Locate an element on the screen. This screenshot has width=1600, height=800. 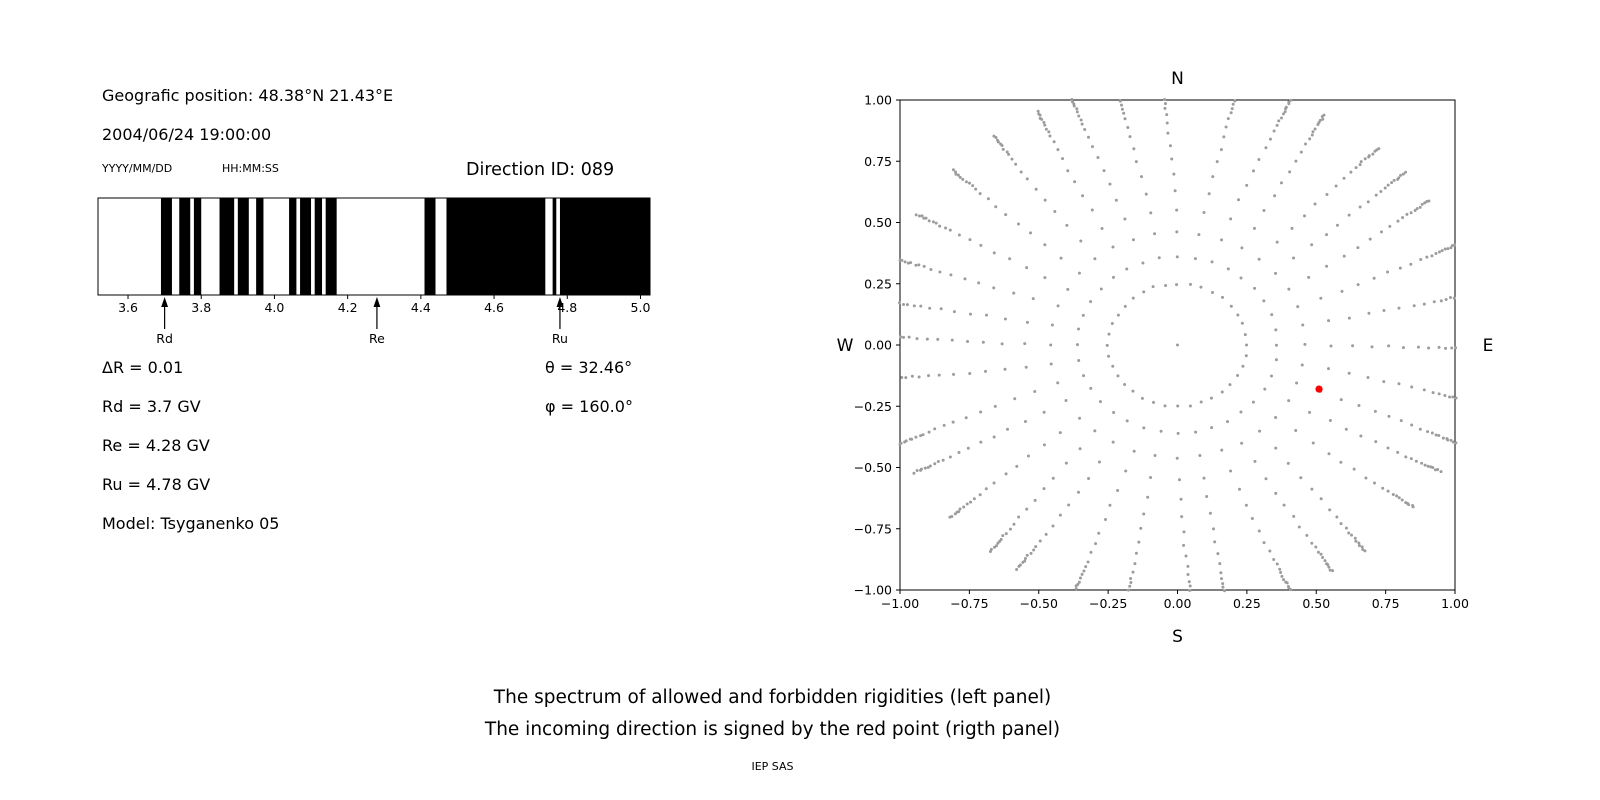
cutoff-markers: Rd Re Ru is located at coordinates (362, 321).